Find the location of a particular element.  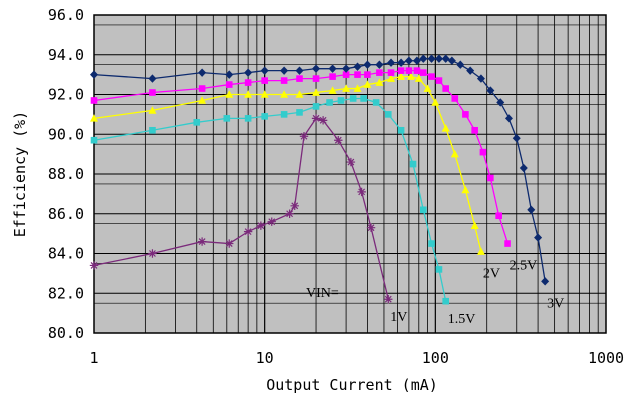

y-tick-labels: 80.0 82.0 84.0 86.0 88.0 90.0 92.0 94.0 96.0 is located at coordinates (66, 174).